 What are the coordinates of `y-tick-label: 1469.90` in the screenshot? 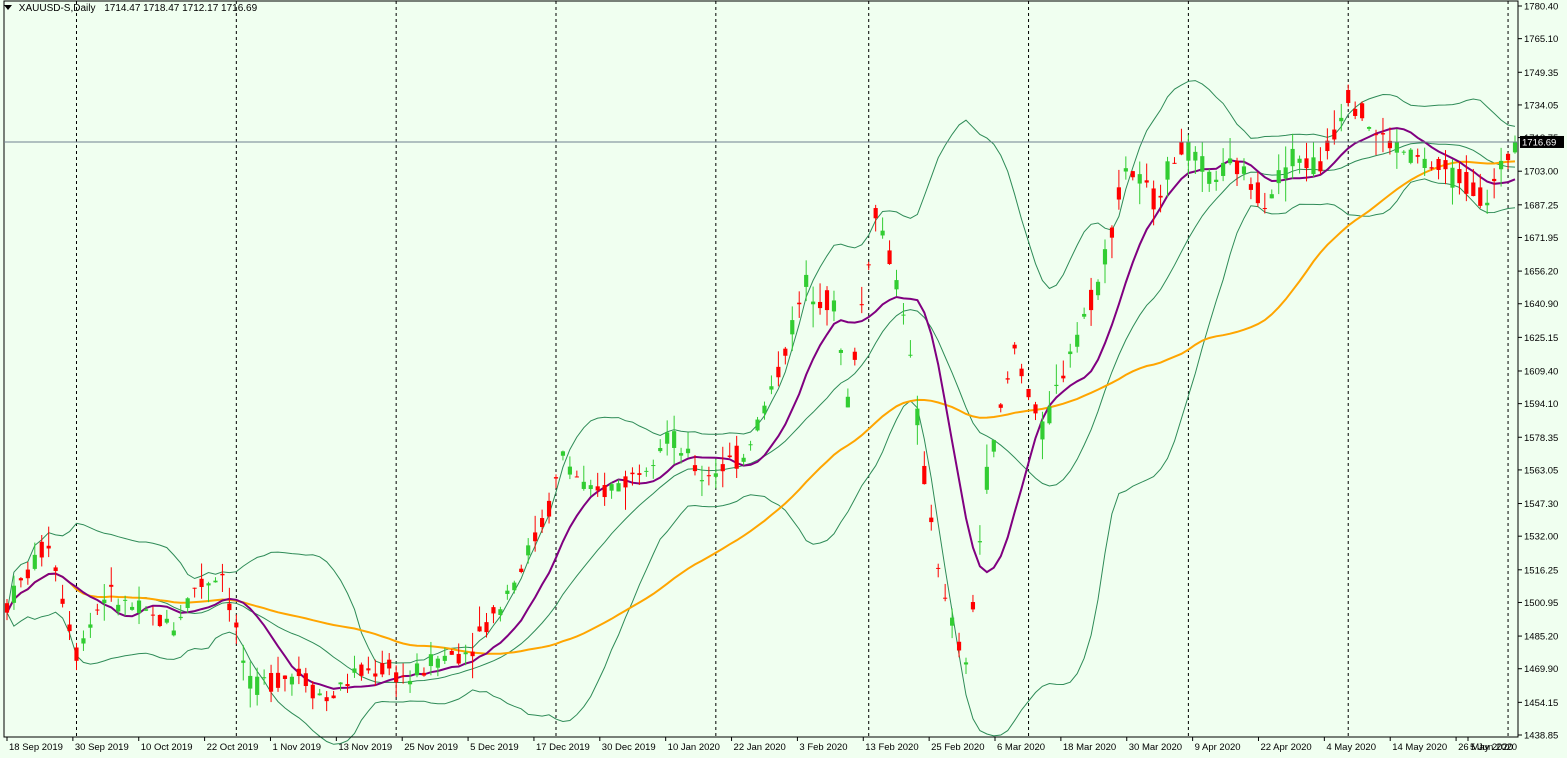 It's located at (1541, 669).